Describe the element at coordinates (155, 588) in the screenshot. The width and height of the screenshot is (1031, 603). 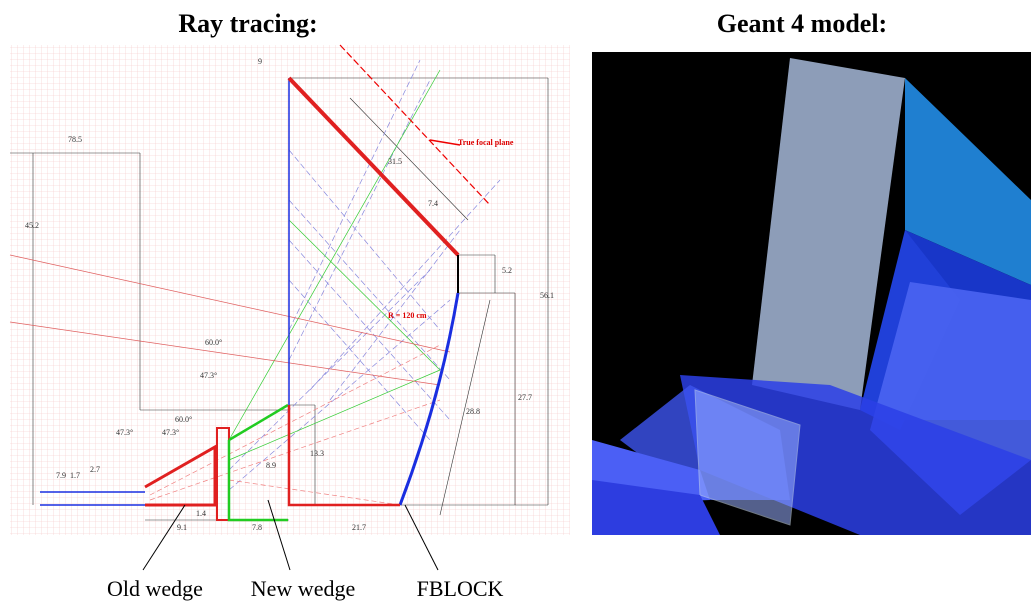
I see `callout: Old wedge` at that location.